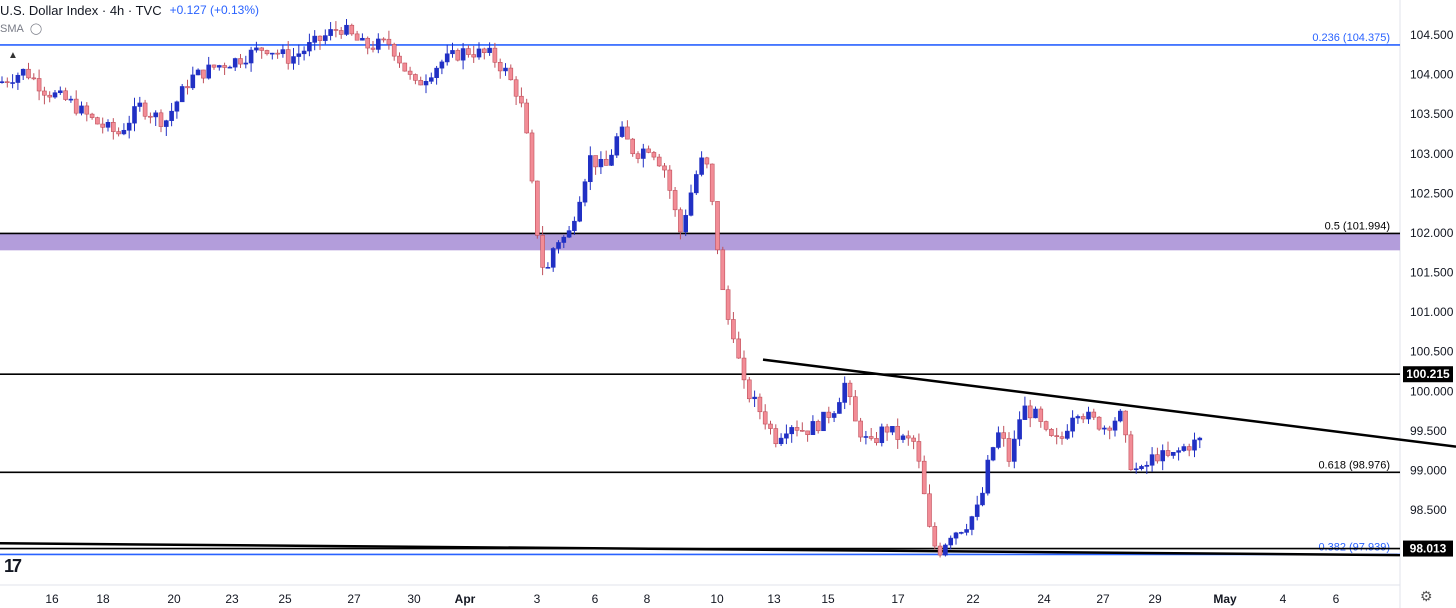  I want to click on y-tick-label: 102.500, so click(1432, 193).